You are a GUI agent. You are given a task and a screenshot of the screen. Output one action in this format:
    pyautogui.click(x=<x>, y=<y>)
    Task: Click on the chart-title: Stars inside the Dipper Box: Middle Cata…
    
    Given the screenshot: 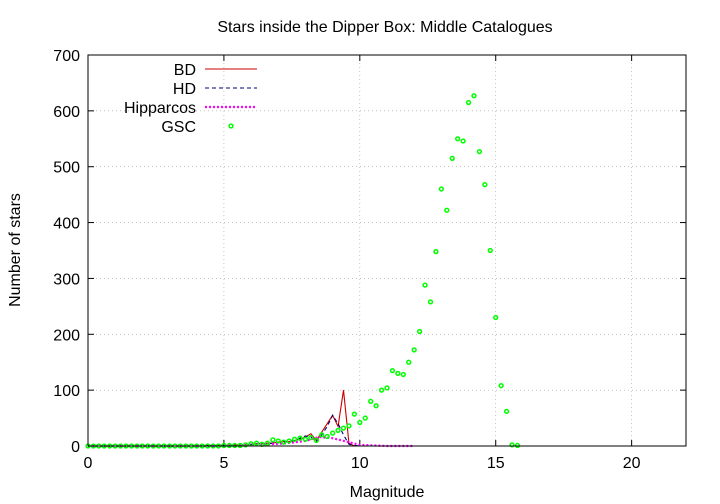 What is the action you would take?
    pyautogui.click(x=384, y=27)
    